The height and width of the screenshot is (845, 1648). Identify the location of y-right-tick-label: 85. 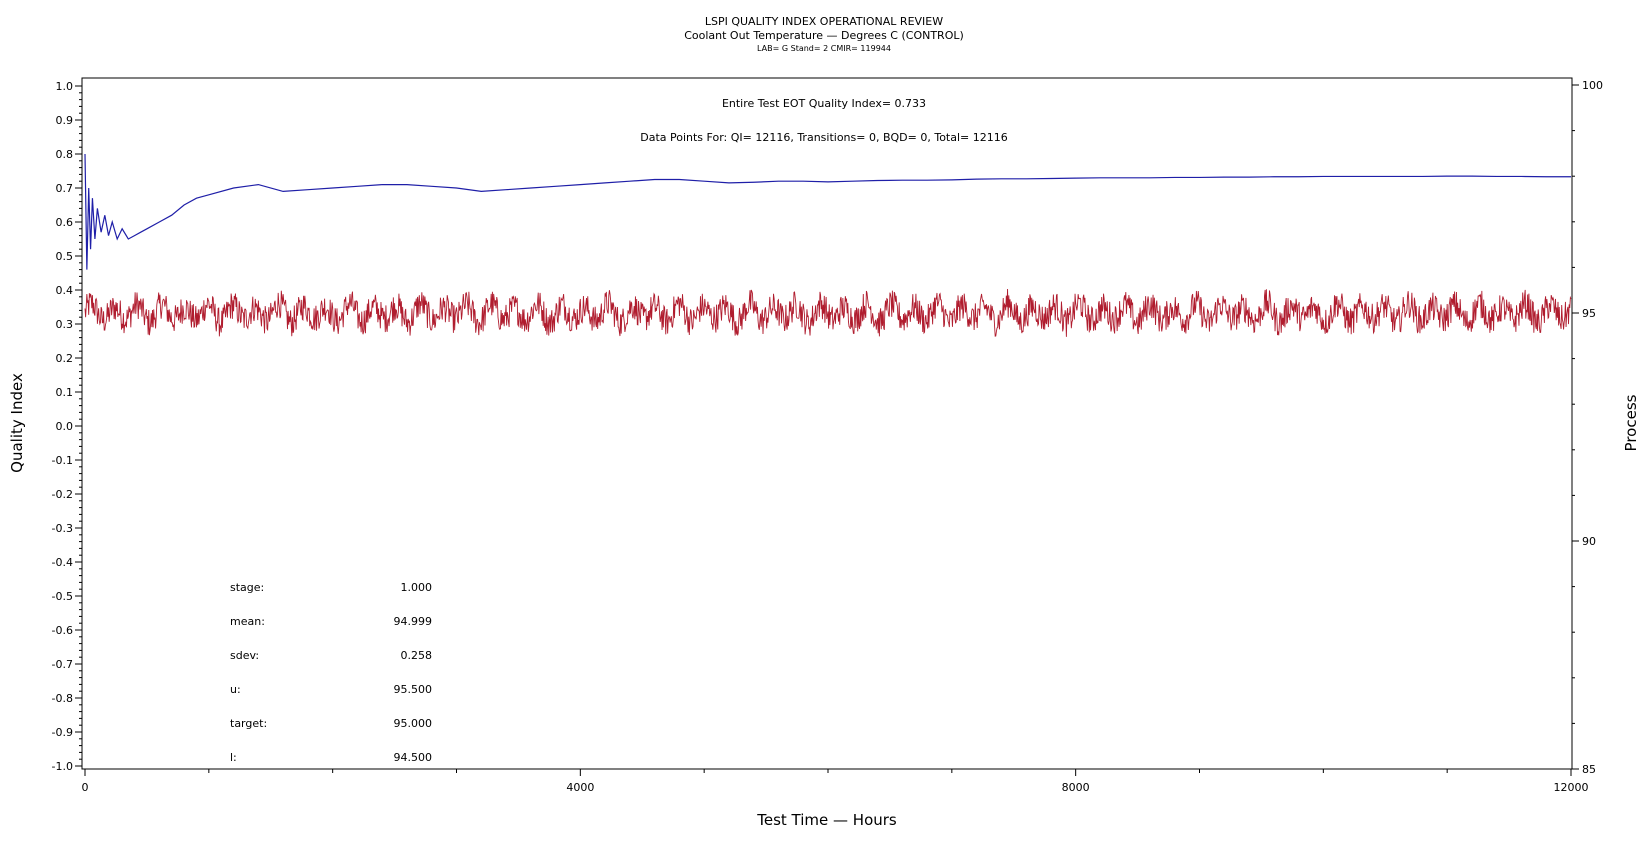
(1589, 769).